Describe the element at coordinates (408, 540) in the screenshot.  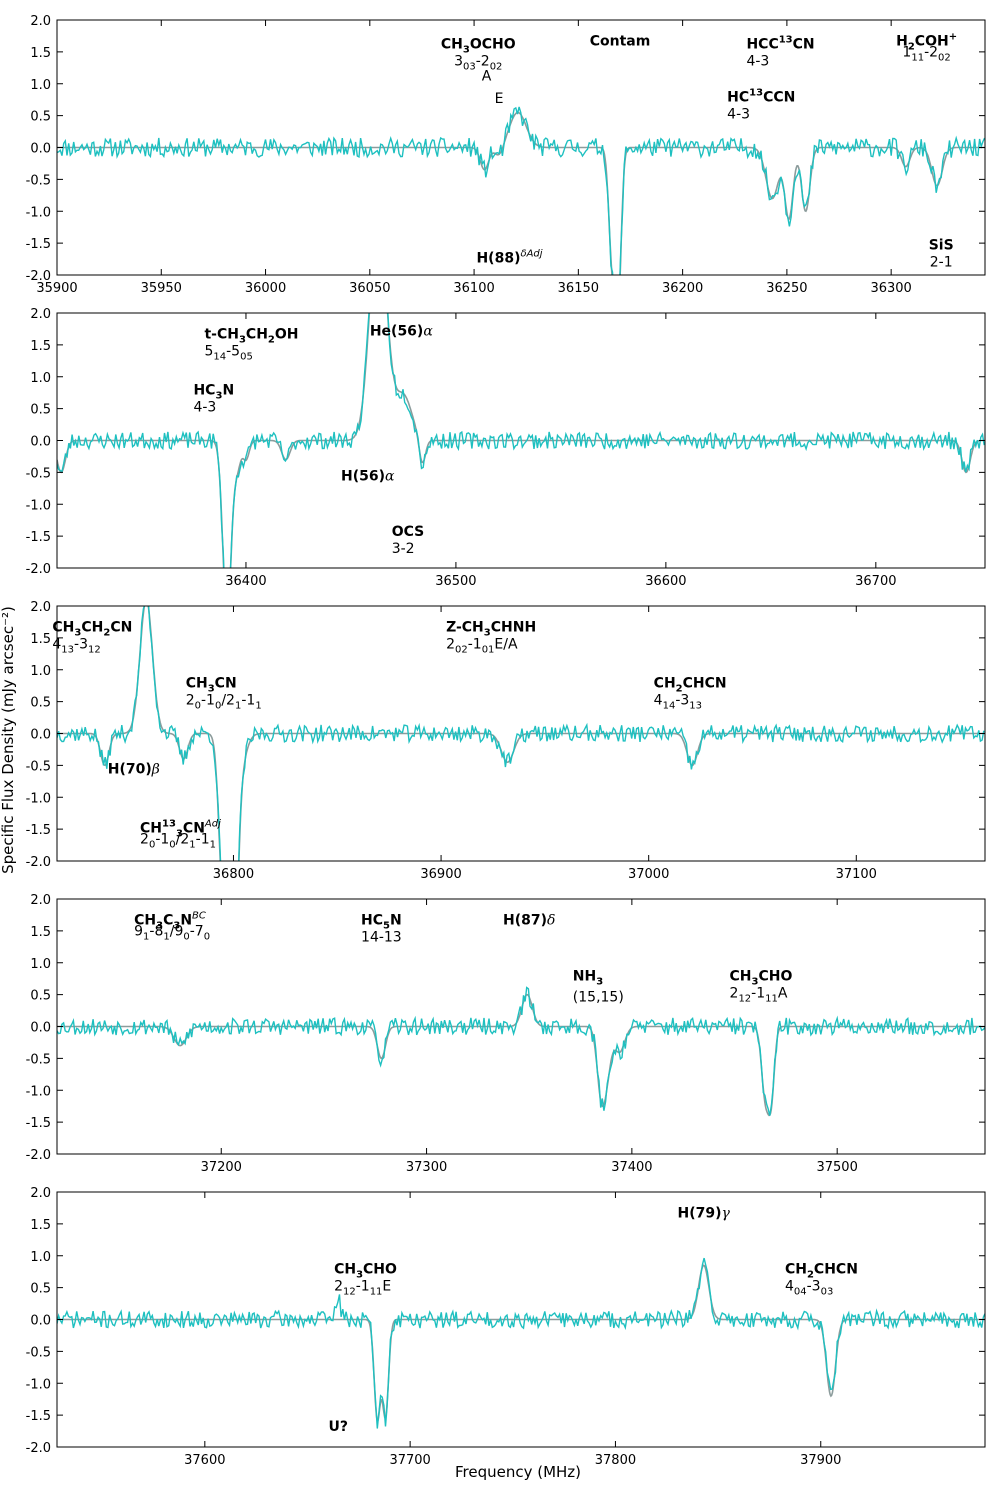
I see `line-annotation: OCS 3-2` at that location.